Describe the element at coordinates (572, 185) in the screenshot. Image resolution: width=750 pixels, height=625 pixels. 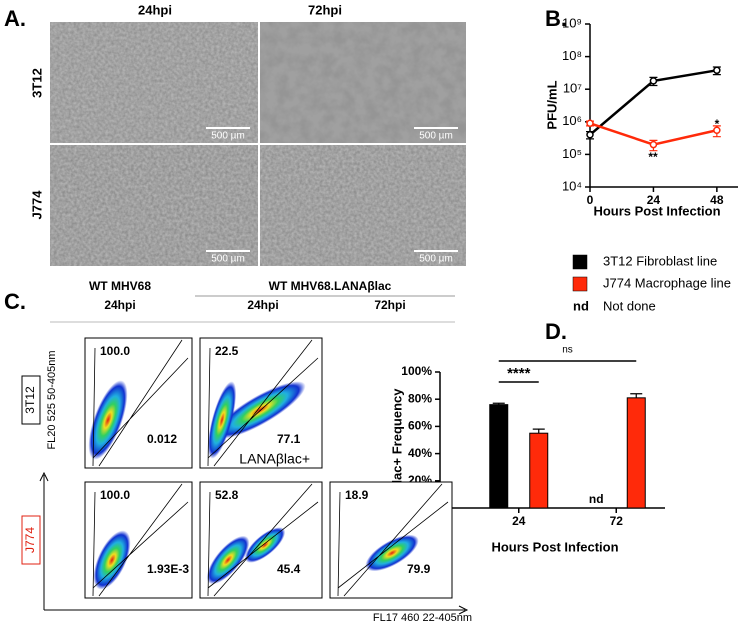
I see `y-tick-label: 10⁴` at that location.